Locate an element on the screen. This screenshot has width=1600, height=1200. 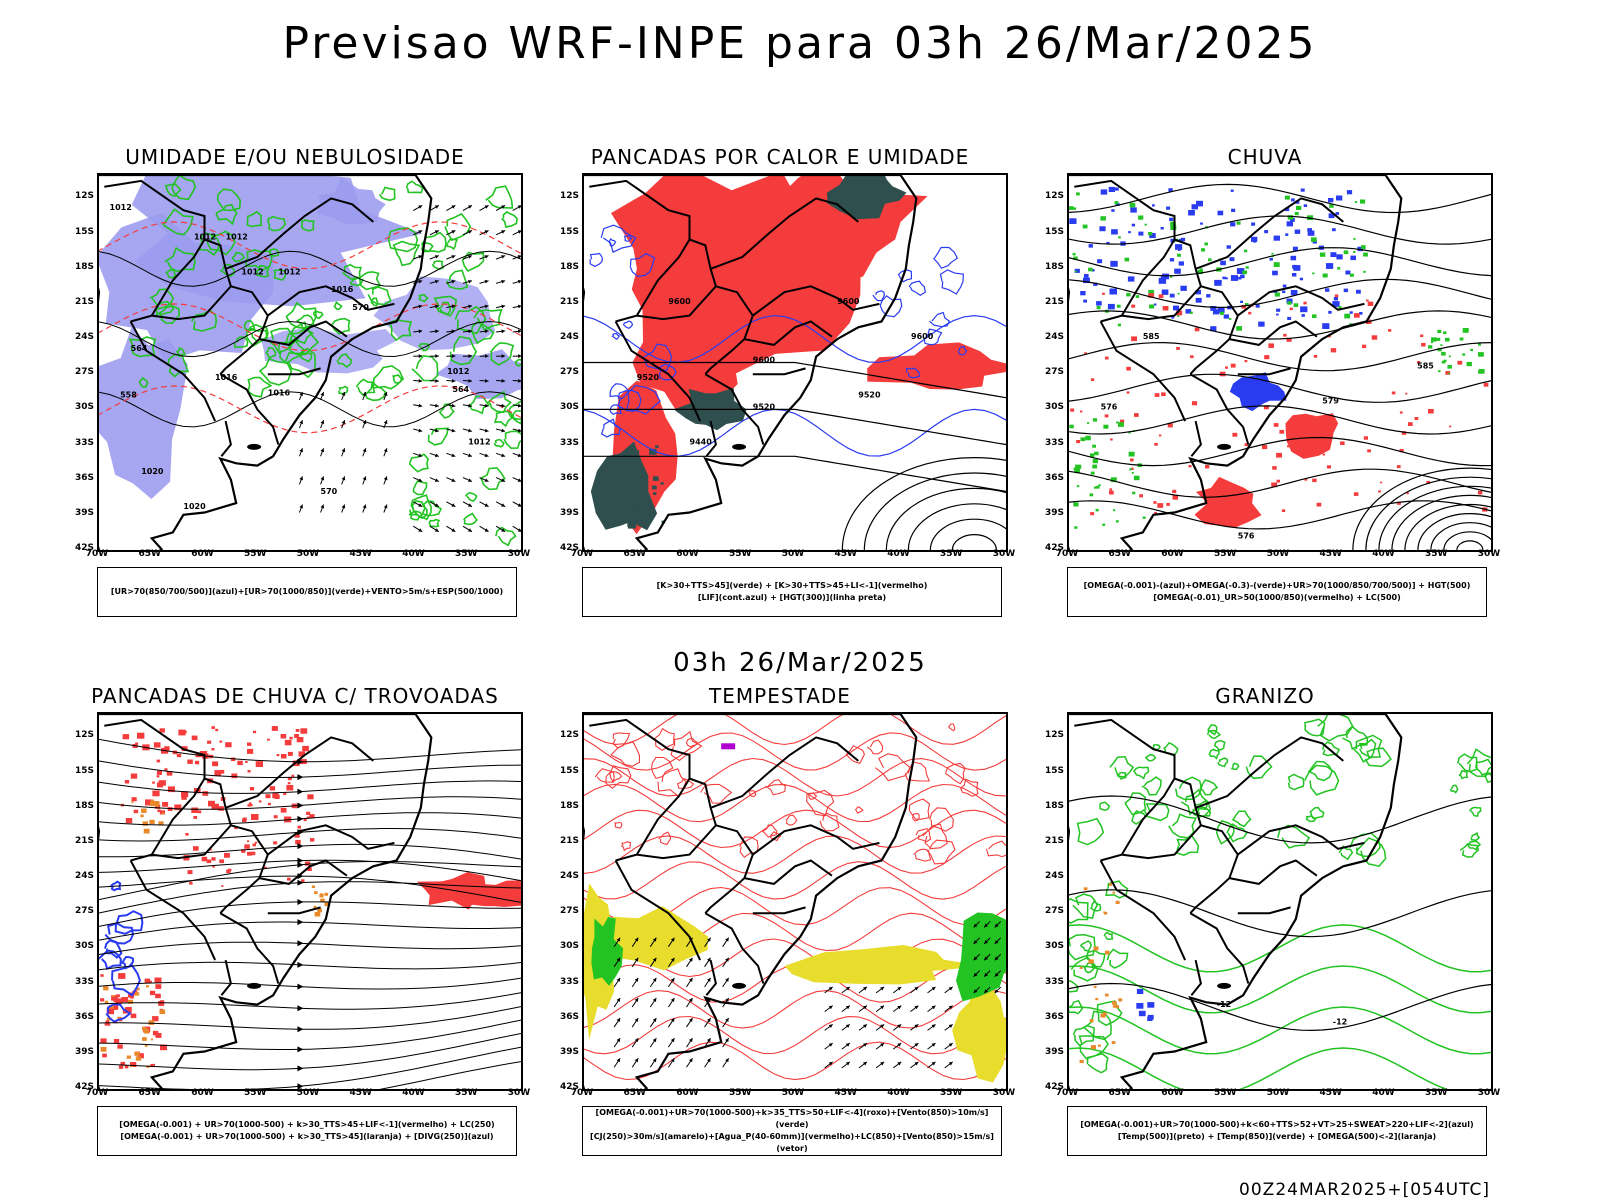
map-area: -12 -12 is located at coordinates (1280, 901).